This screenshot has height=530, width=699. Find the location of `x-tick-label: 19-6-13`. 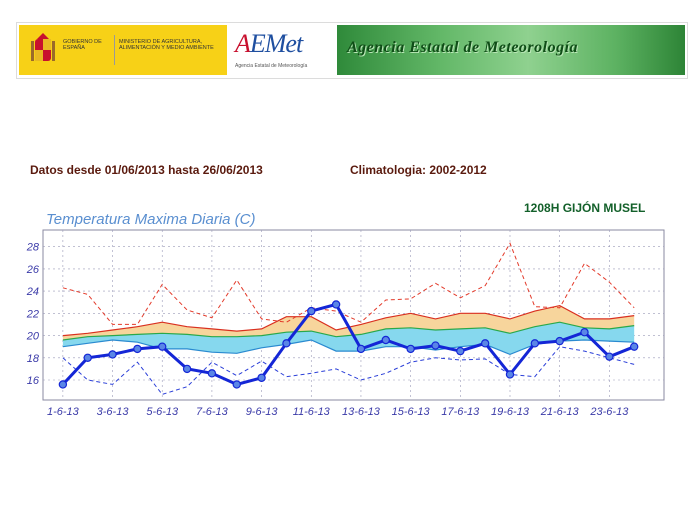

x-tick-label: 19-6-13 is located at coordinates (510, 412).